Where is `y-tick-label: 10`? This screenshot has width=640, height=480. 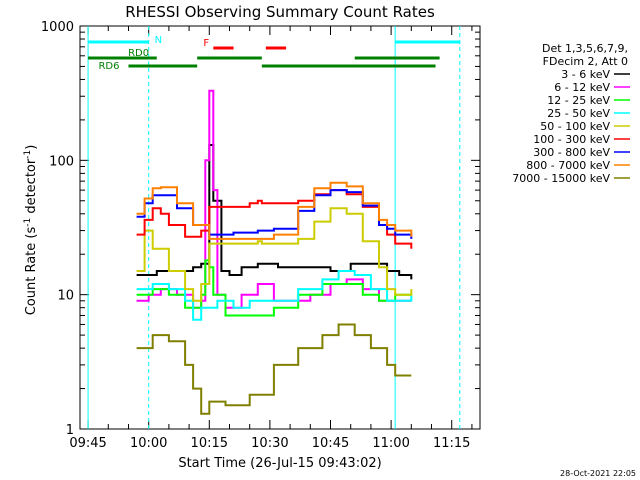 y-tick-label: 10 is located at coordinates (65, 296).